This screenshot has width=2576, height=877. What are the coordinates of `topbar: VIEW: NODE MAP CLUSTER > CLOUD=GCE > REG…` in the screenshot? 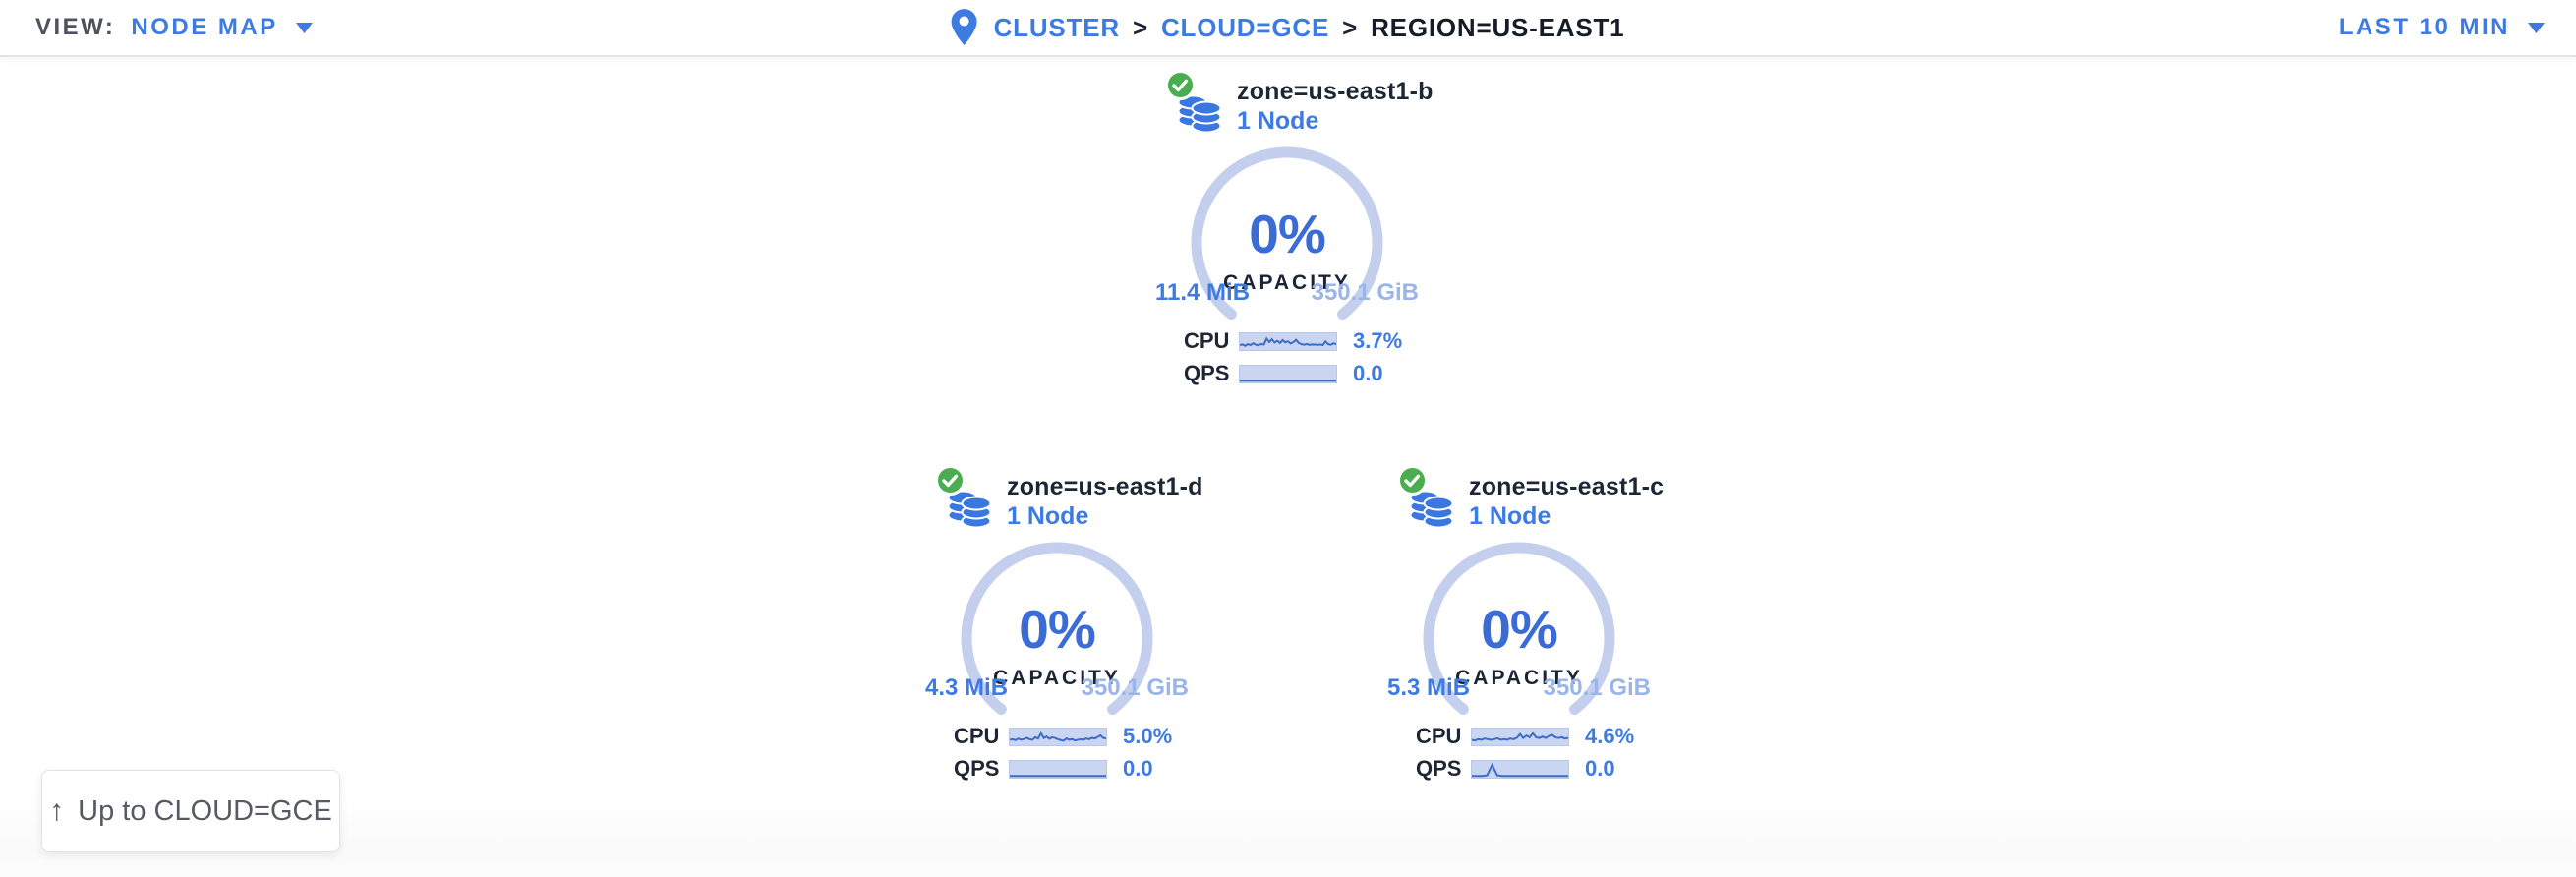 It's located at (1288, 28).